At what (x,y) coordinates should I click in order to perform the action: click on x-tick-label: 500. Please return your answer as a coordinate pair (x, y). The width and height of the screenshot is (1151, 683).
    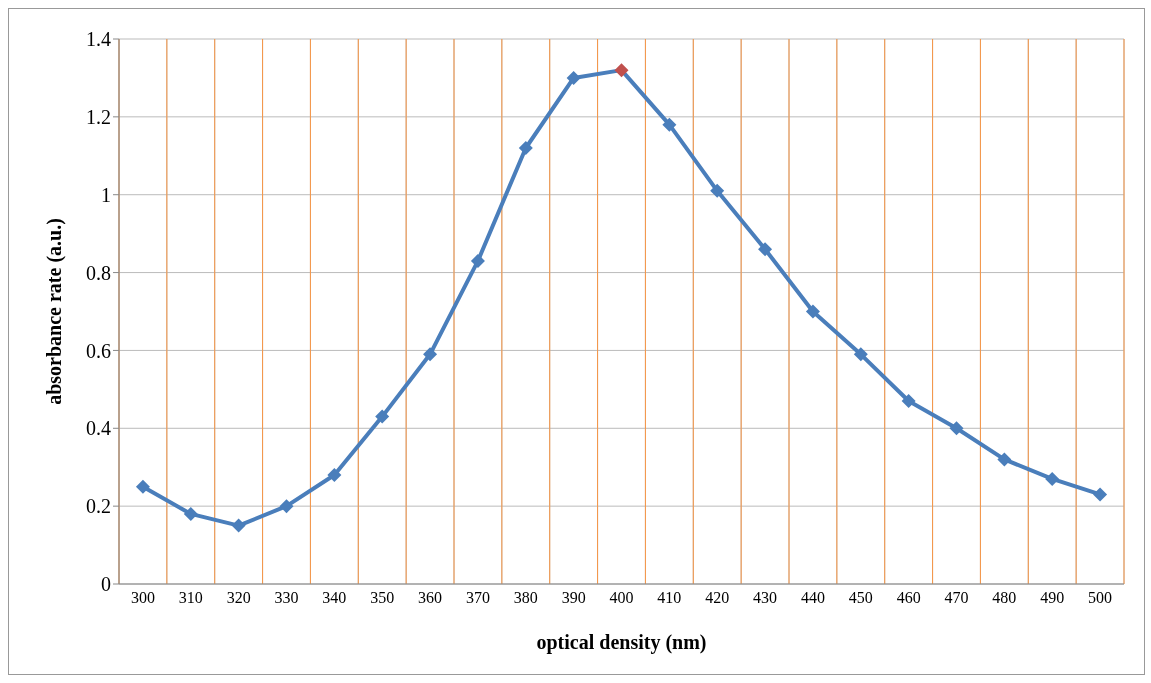
    Looking at the image, I should click on (1100, 598).